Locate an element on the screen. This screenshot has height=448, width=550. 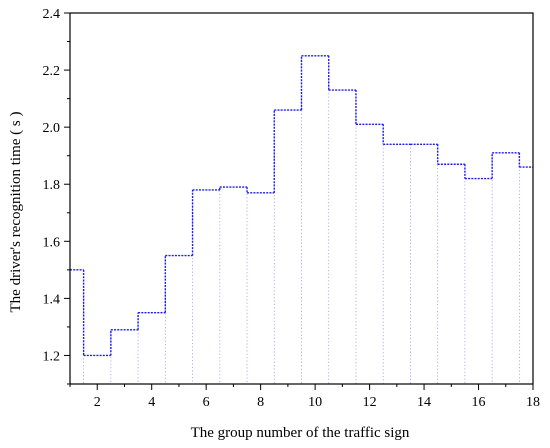
x-tick-label: 4 is located at coordinates (151, 402).